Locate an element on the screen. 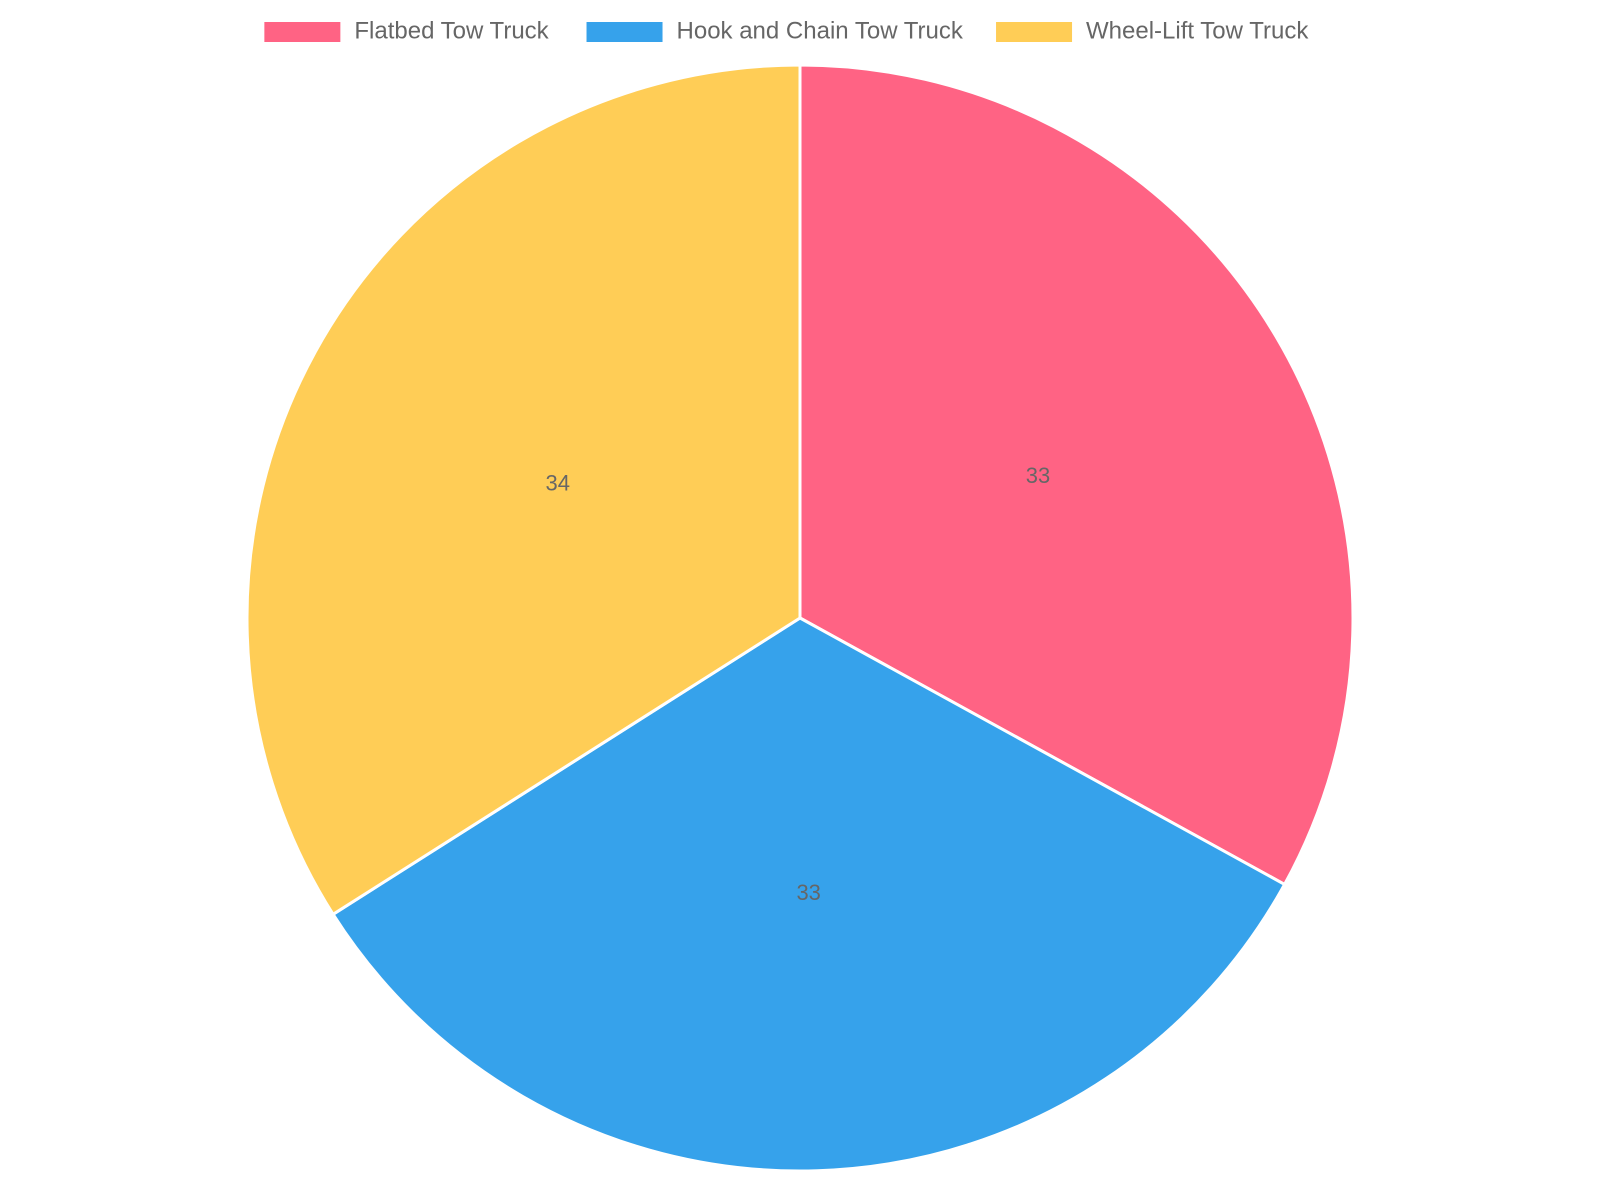  data-label-flatbed-tow-truck: 33 is located at coordinates (1038, 475).